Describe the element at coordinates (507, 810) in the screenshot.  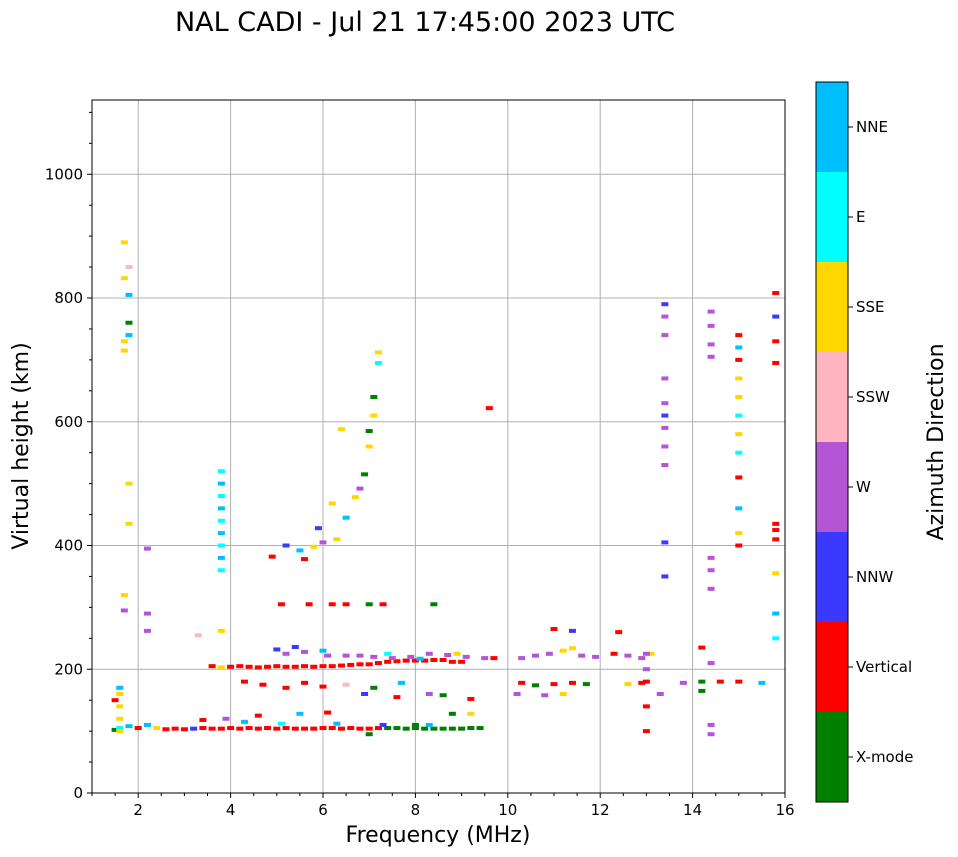
I see `x-tick-label: 10` at that location.